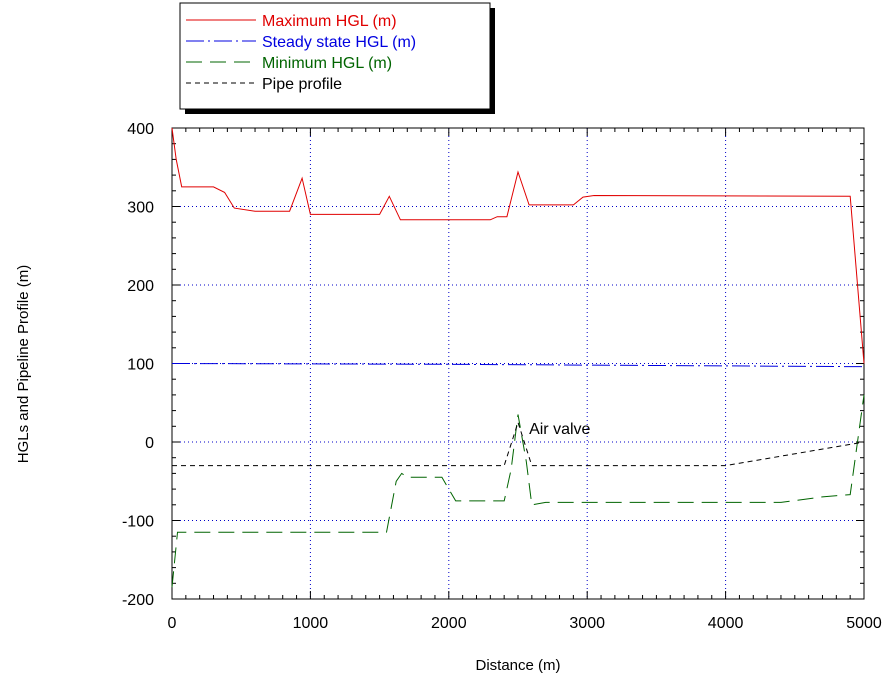  What do you see at coordinates (327, 63) in the screenshot?
I see `legend-label-minimum-hgl: Minimum HGL (m)` at bounding box center [327, 63].